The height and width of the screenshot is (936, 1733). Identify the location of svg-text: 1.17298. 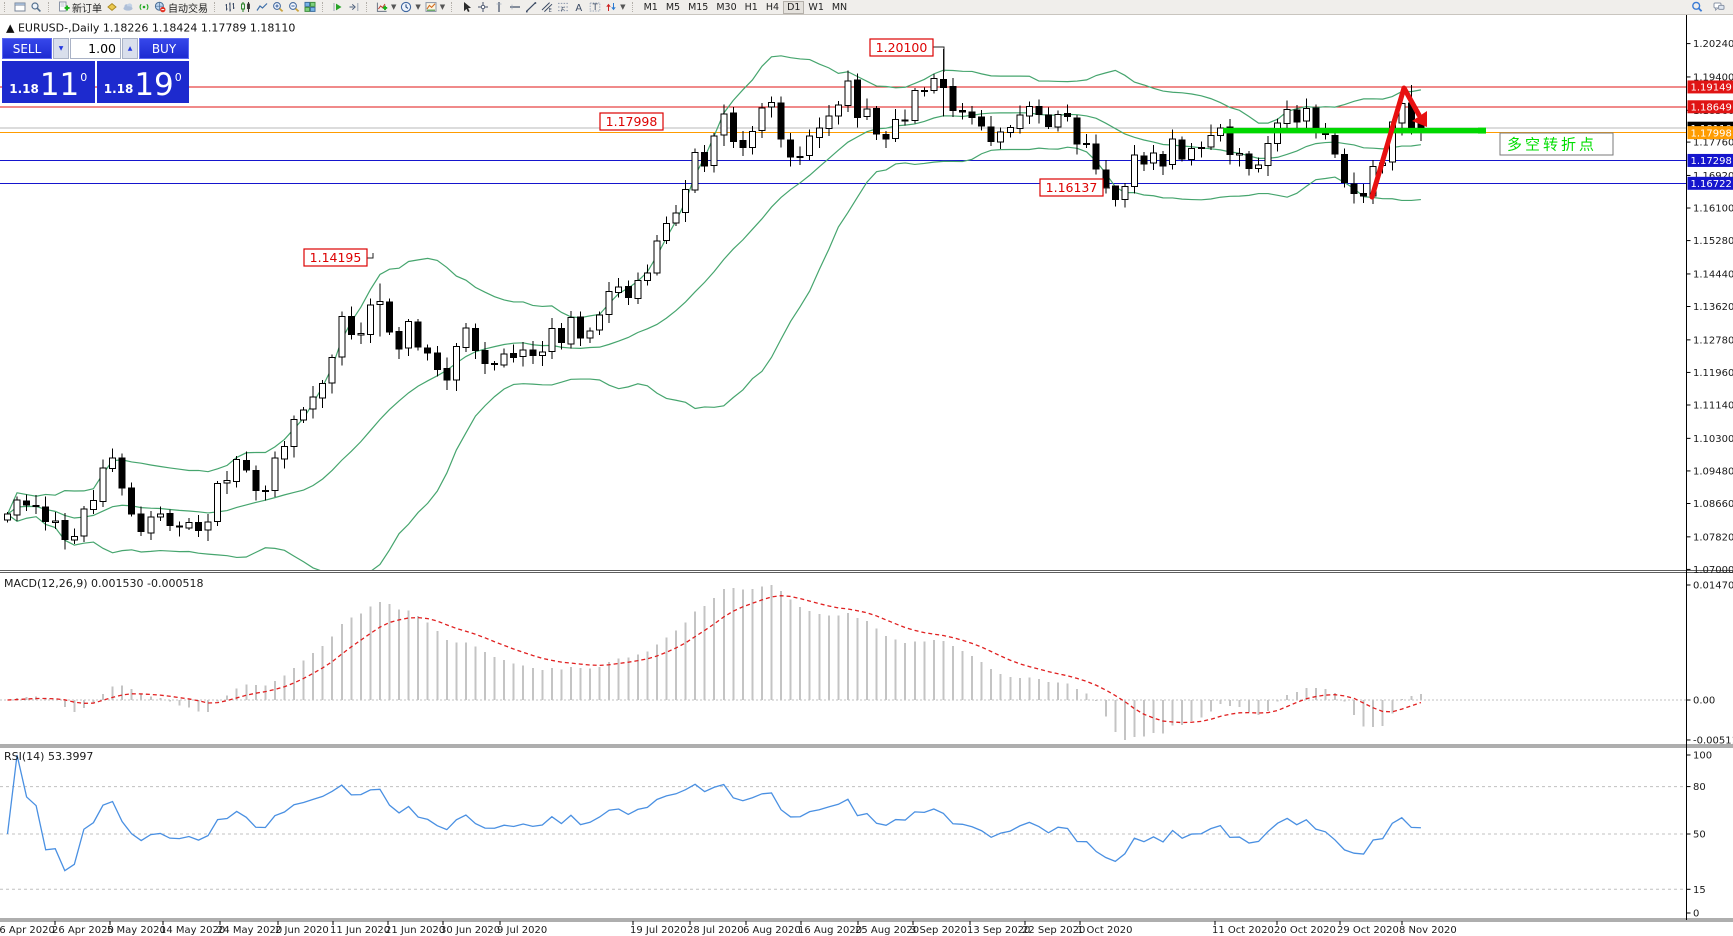
(1711, 161).